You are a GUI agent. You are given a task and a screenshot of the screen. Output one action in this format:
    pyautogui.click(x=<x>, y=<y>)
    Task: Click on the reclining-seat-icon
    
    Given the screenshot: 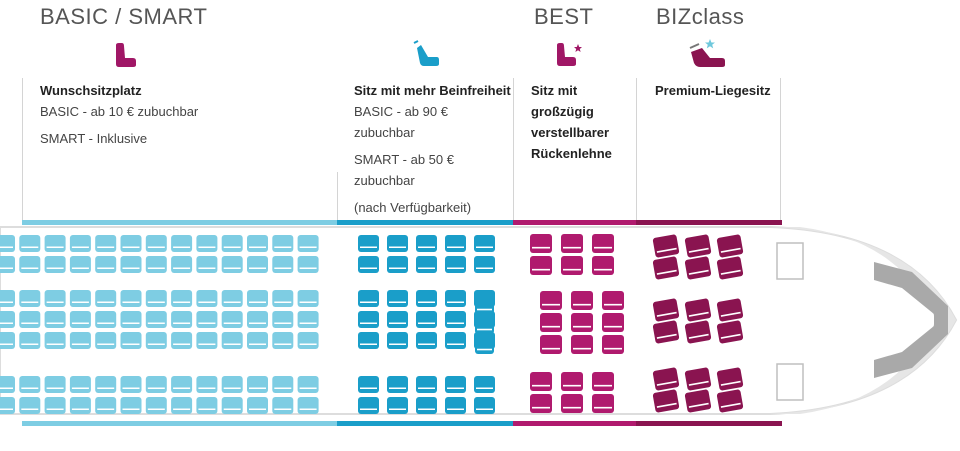 What is the action you would take?
    pyautogui.click(x=426, y=53)
    